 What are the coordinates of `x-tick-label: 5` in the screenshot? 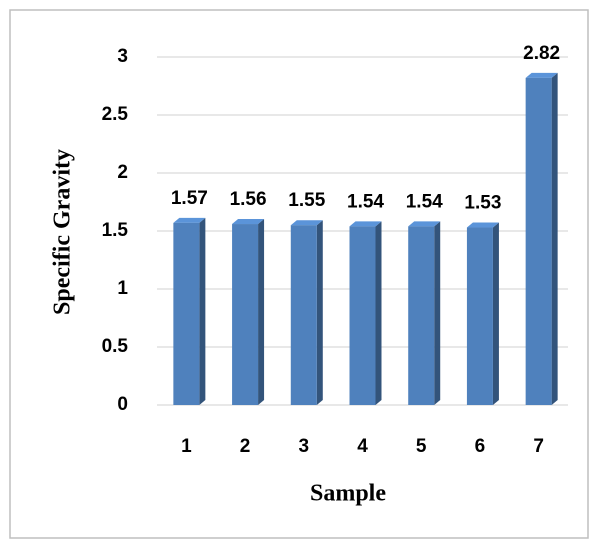 It's located at (421, 446).